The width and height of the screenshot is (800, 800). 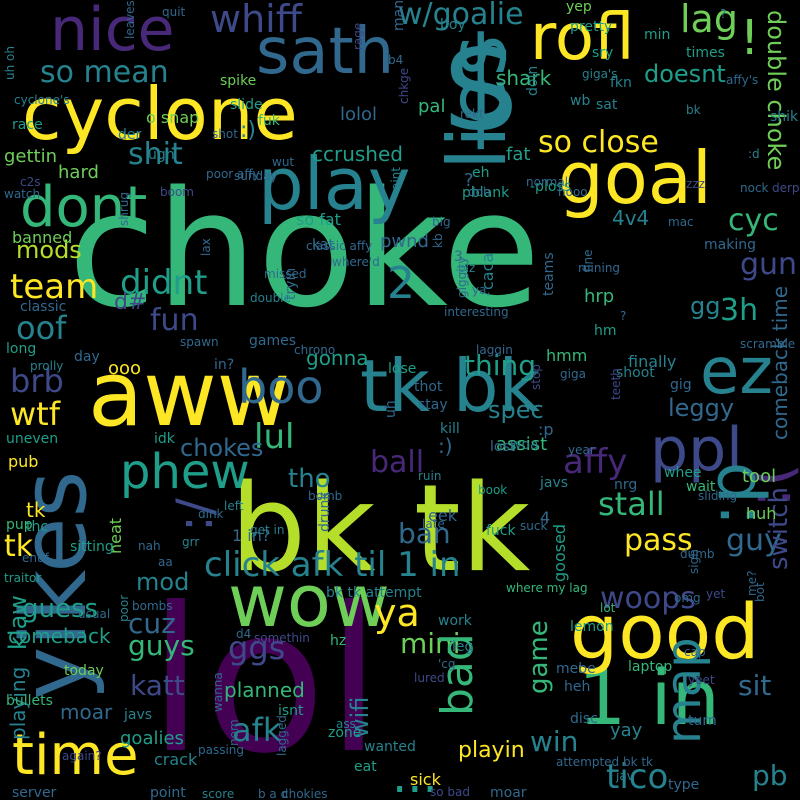 I want to click on cloud-word: 4, so click(x=545, y=517).